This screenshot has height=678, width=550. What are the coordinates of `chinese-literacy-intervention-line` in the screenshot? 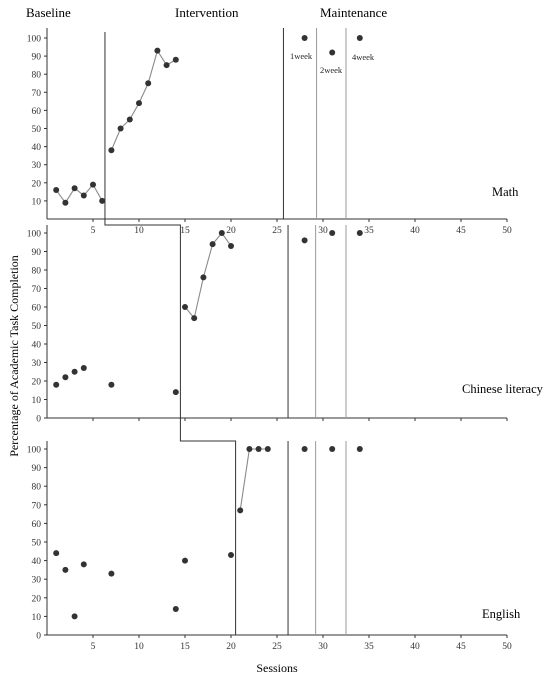 It's located at (208, 276).